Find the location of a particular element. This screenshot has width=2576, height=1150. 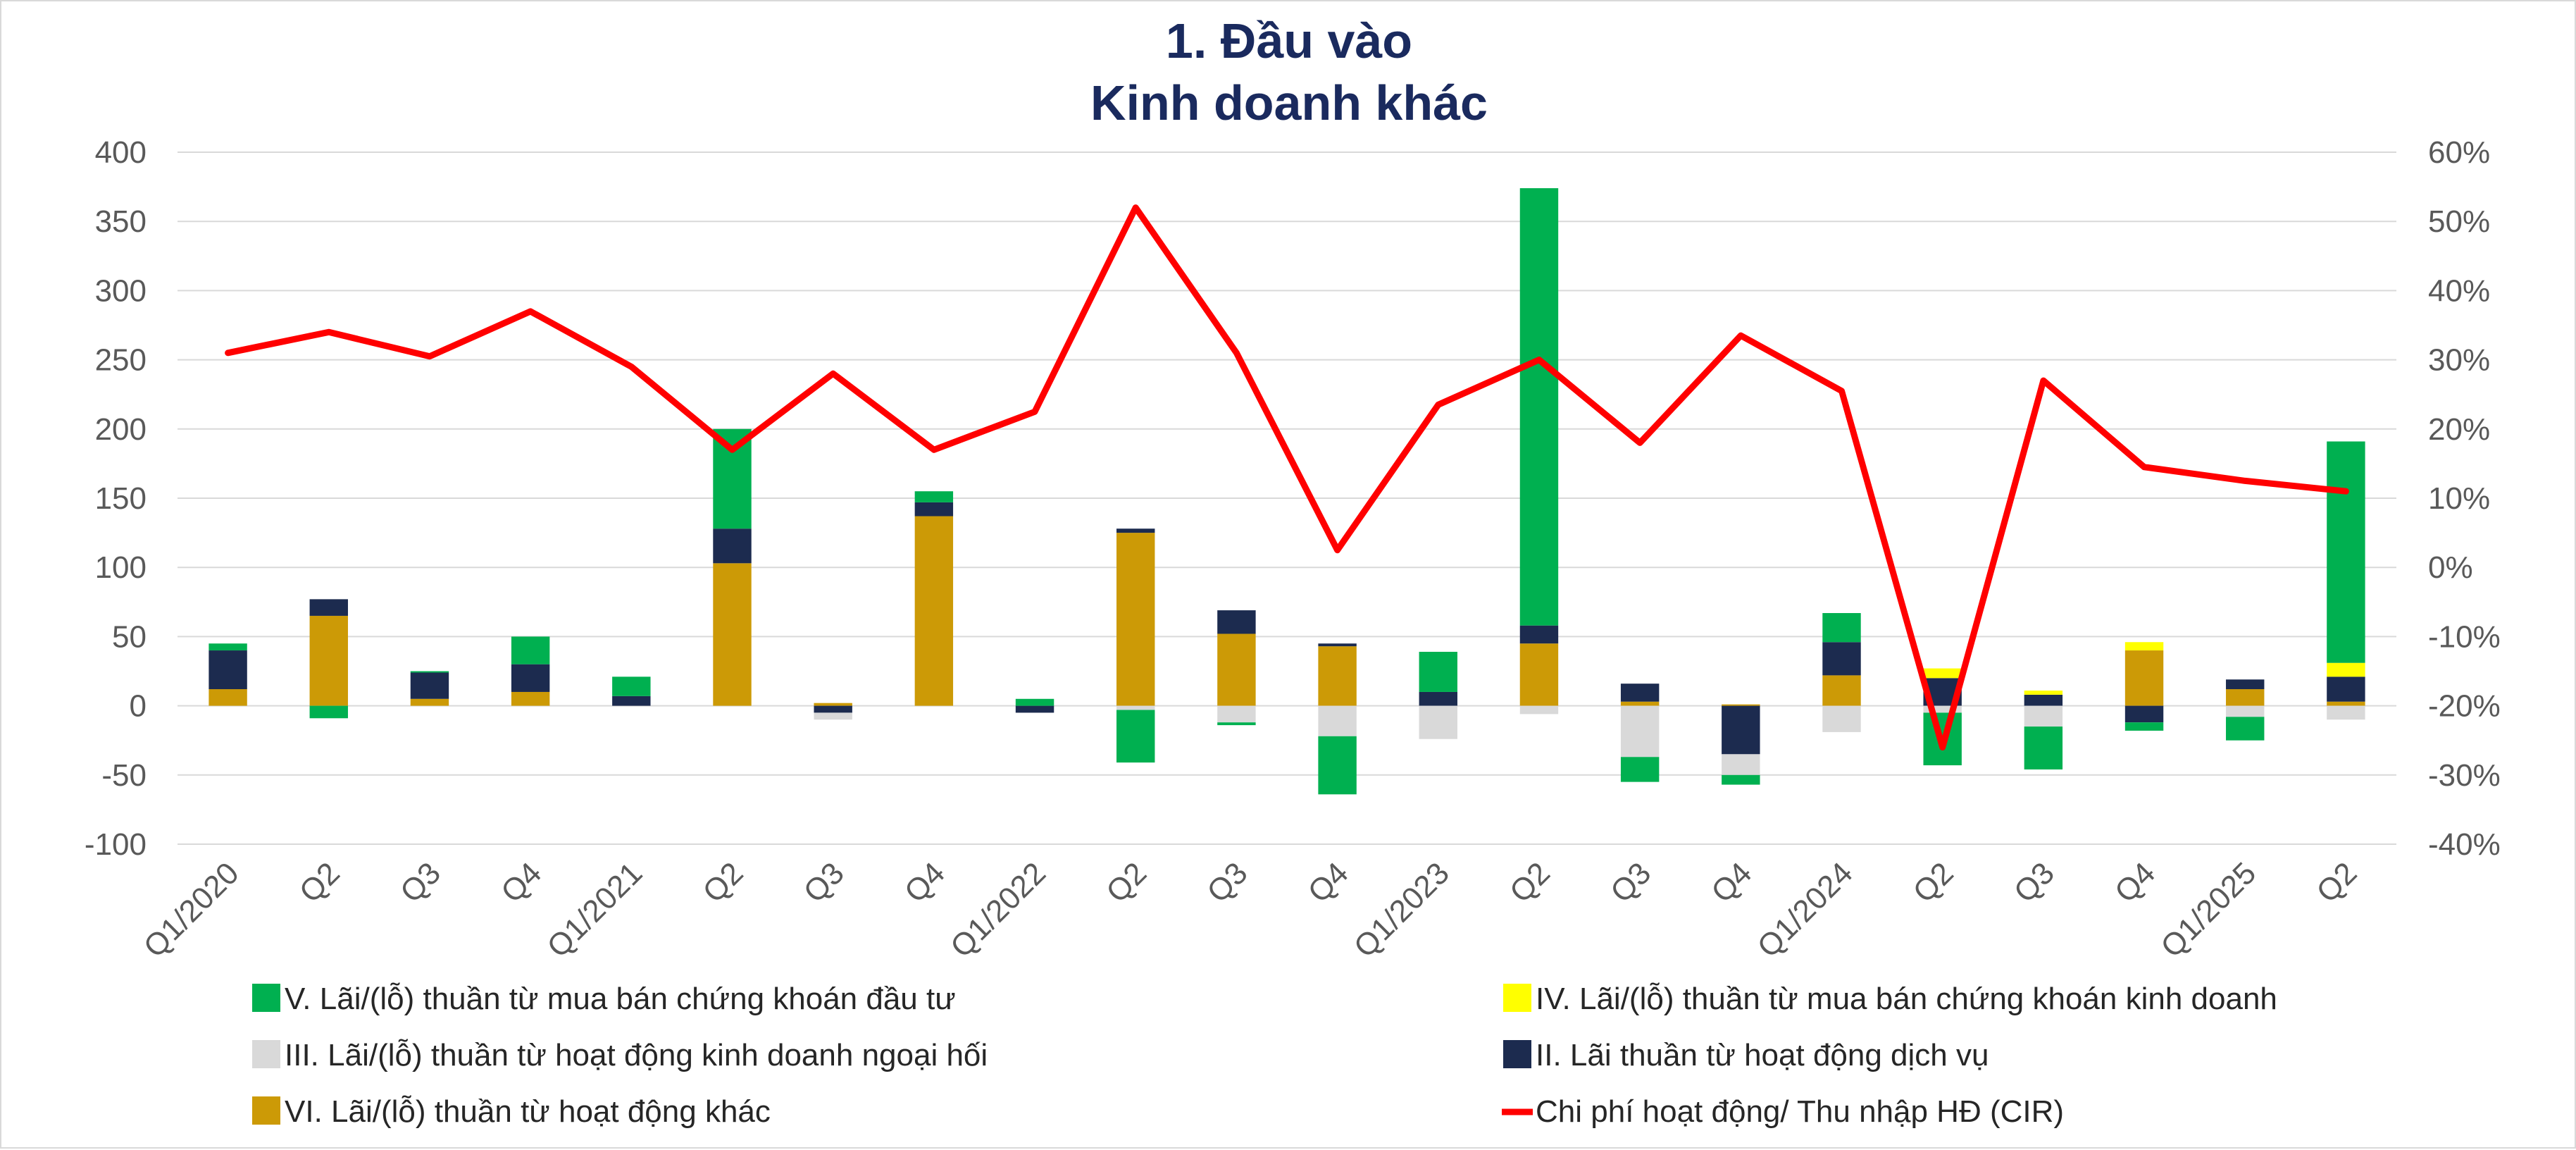

left-tick-label: 400 is located at coordinates (121, 152).